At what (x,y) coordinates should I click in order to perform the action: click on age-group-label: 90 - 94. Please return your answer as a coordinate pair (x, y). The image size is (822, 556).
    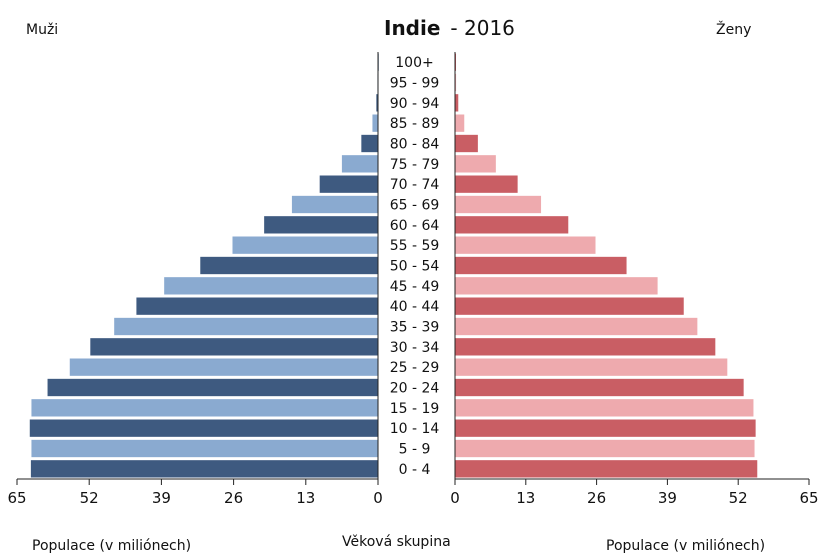
    Looking at the image, I should click on (415, 104).